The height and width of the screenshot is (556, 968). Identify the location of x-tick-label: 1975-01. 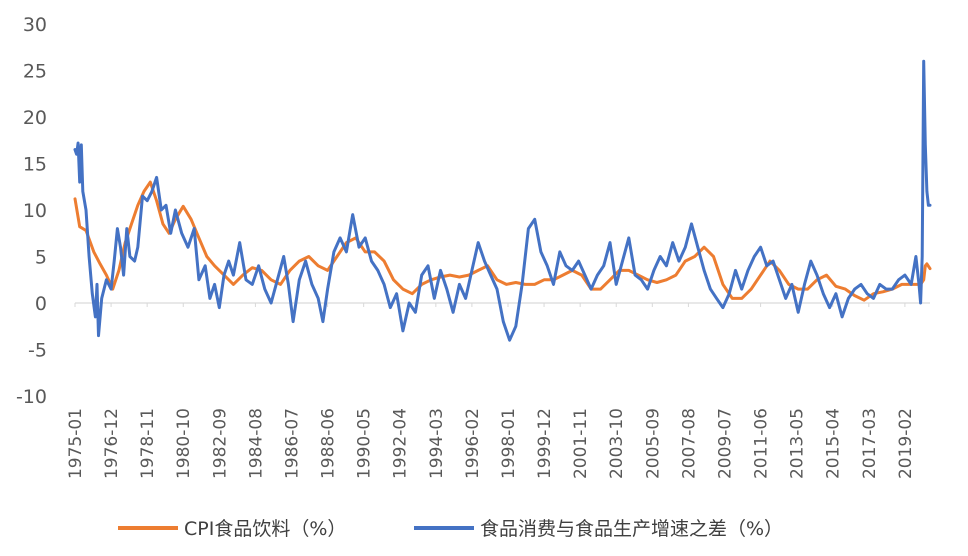
(76, 443).